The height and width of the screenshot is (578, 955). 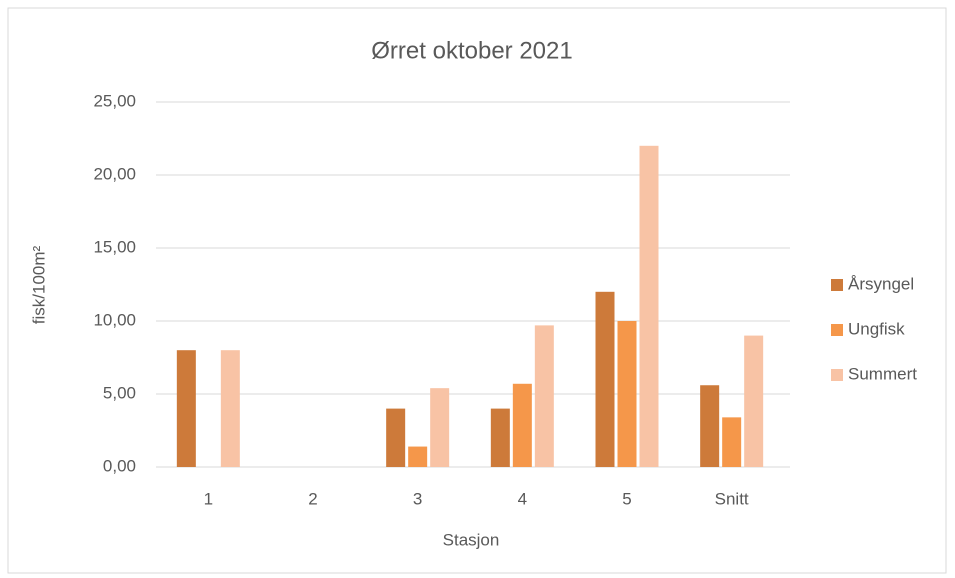 What do you see at coordinates (471, 539) in the screenshot?
I see `x-axis-title: Stasjon` at bounding box center [471, 539].